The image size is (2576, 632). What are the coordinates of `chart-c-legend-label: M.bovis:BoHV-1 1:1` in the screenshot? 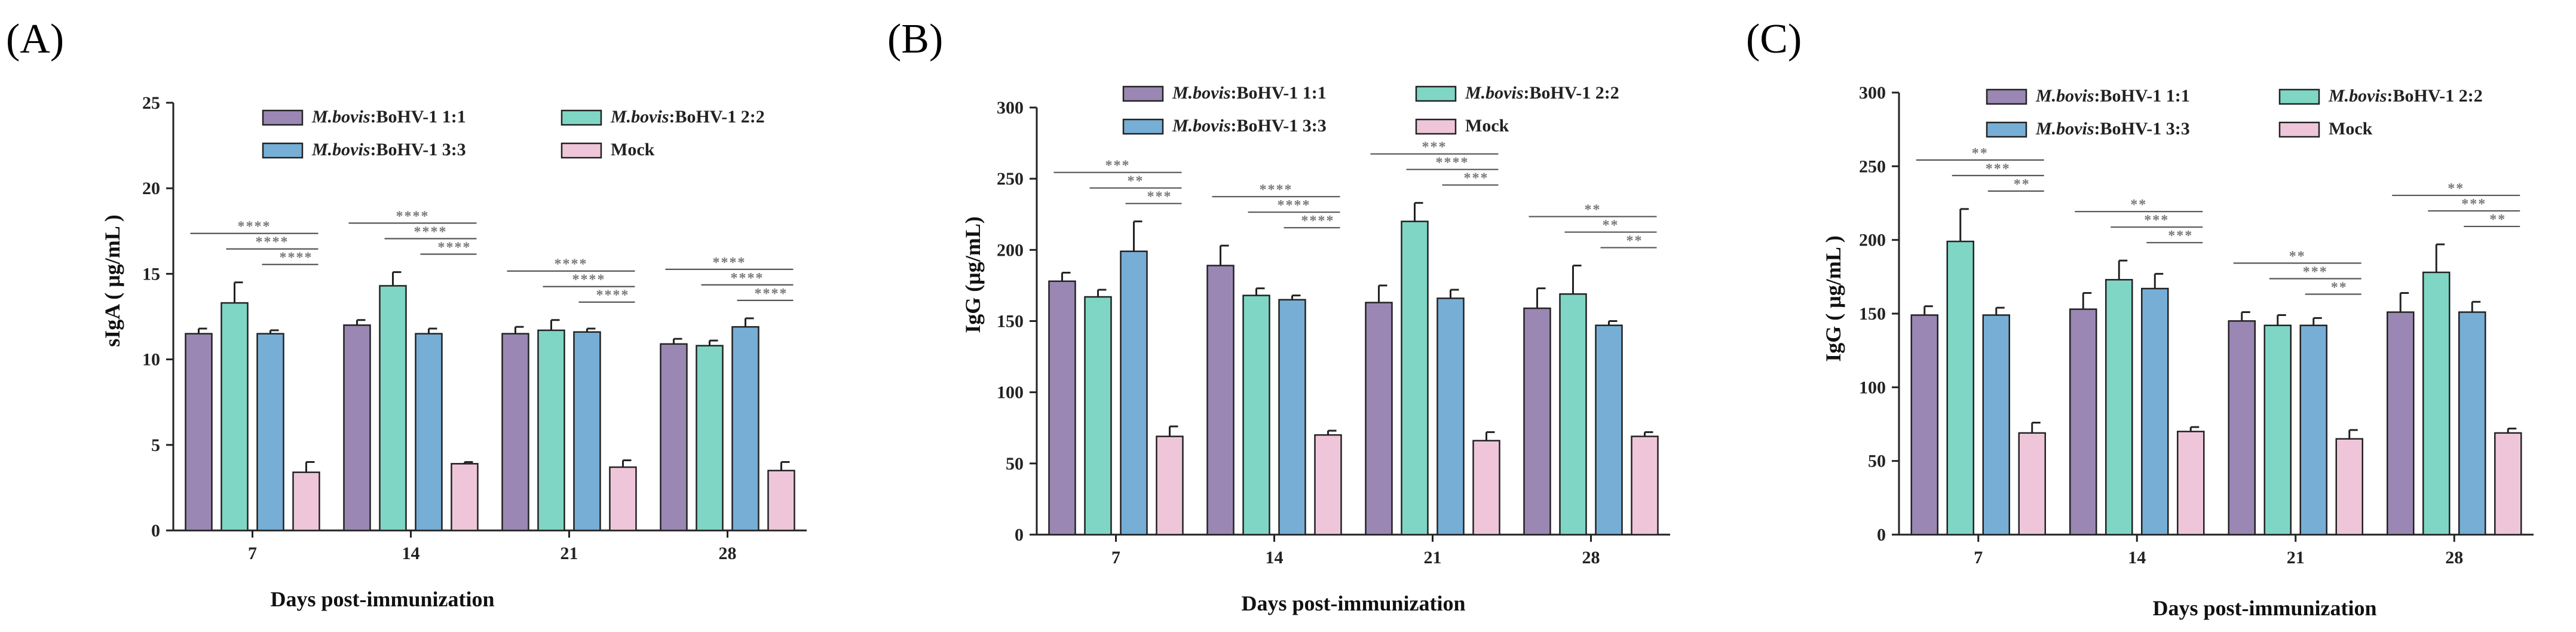 It's located at (2112, 96).